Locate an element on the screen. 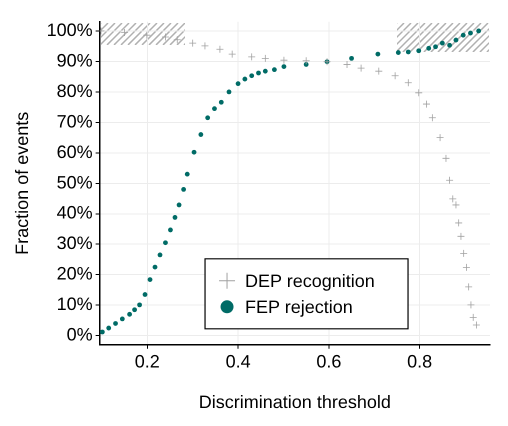  y-axis-title: Fraction of events is located at coordinates (22, 183).